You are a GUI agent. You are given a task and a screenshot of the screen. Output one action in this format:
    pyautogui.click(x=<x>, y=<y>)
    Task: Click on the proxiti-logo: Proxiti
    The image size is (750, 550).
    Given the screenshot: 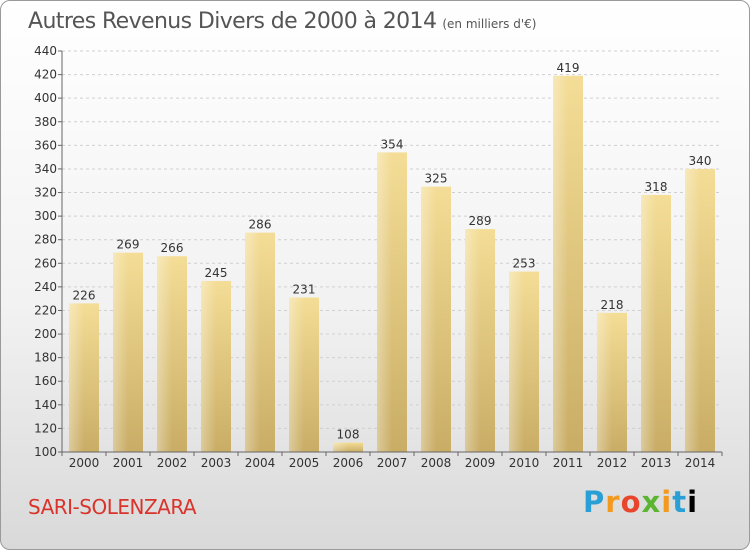 What is the action you would take?
    pyautogui.click(x=641, y=502)
    